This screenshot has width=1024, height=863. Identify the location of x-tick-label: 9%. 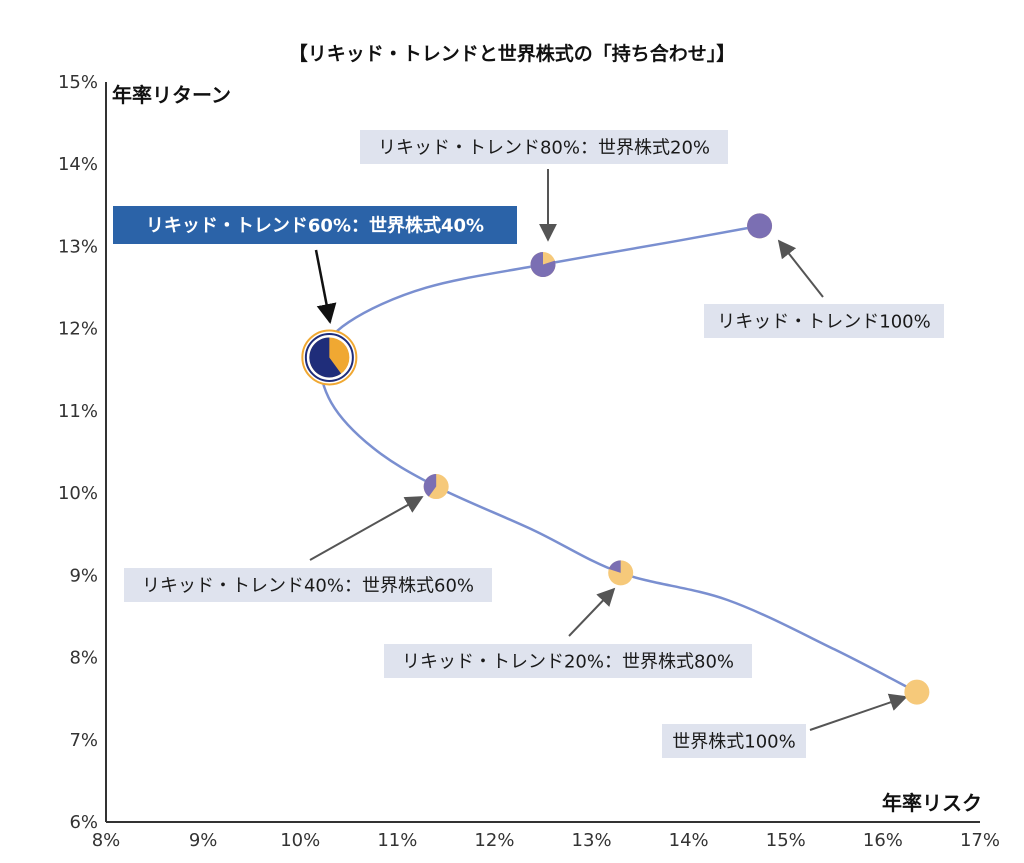
(203, 840).